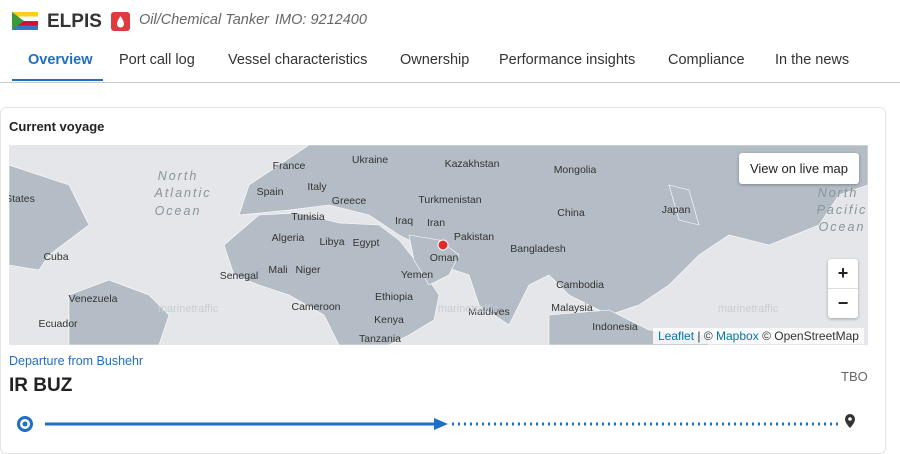 The width and height of the screenshot is (900, 454). I want to click on tab: In the news, so click(812, 60).